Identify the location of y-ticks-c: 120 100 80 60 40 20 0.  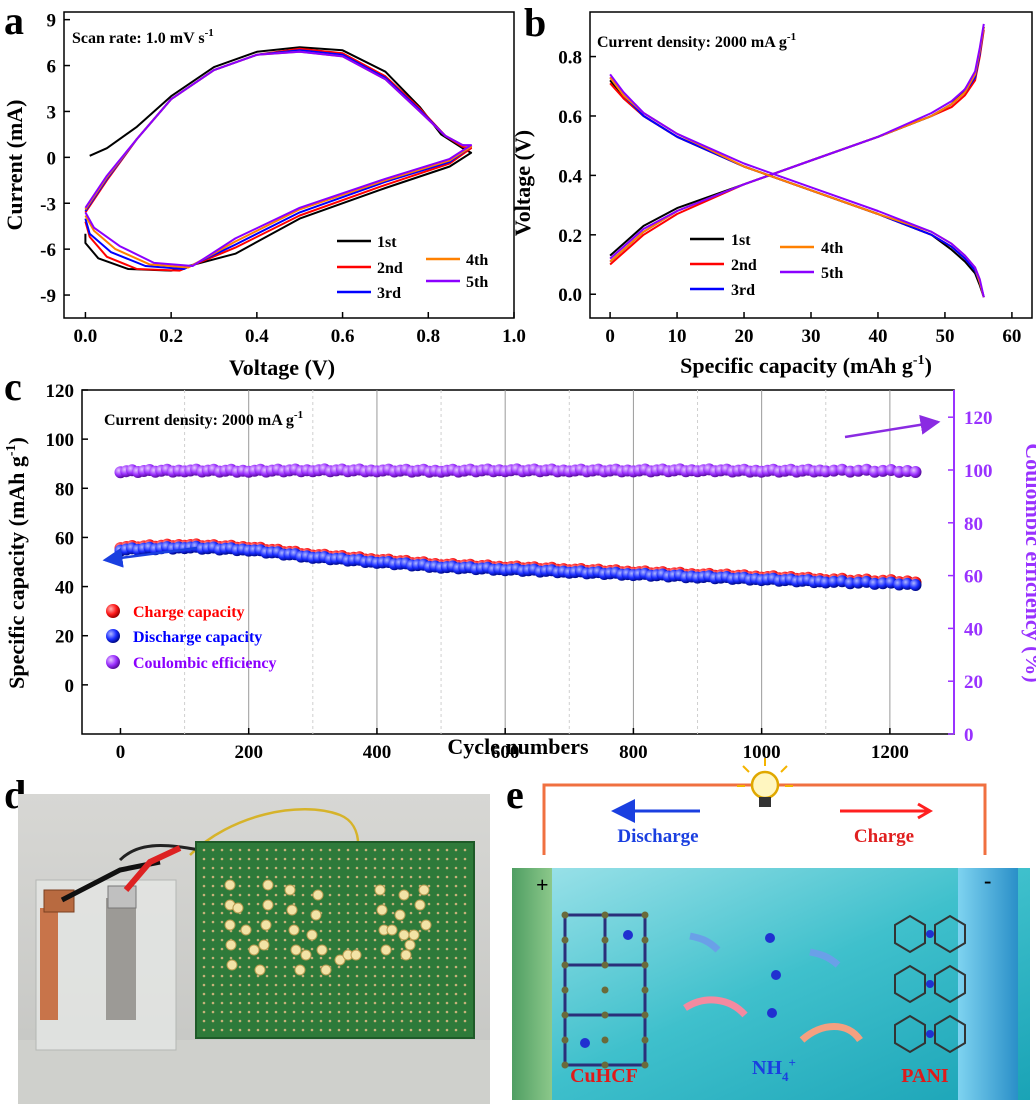
(67, 539).